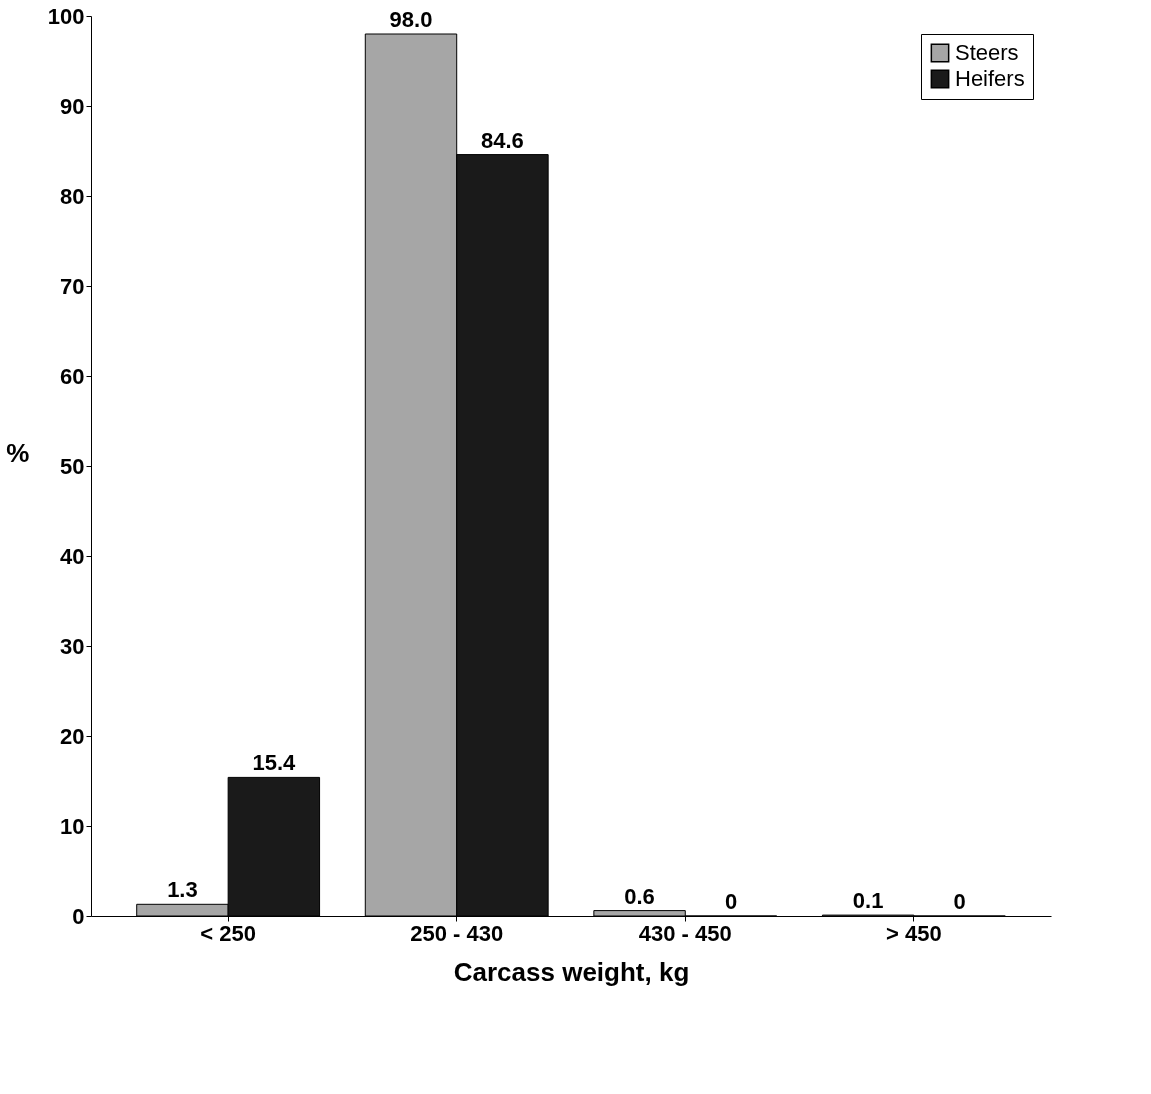  Describe the element at coordinates (72, 286) in the screenshot. I see `y-tick-label: 70` at that location.